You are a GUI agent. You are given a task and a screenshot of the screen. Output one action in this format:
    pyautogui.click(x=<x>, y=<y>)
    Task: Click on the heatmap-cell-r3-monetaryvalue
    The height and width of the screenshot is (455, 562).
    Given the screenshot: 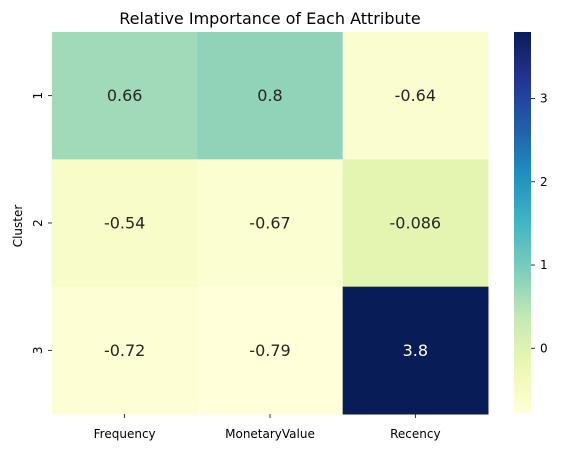 What is the action you would take?
    pyautogui.click(x=270, y=350)
    